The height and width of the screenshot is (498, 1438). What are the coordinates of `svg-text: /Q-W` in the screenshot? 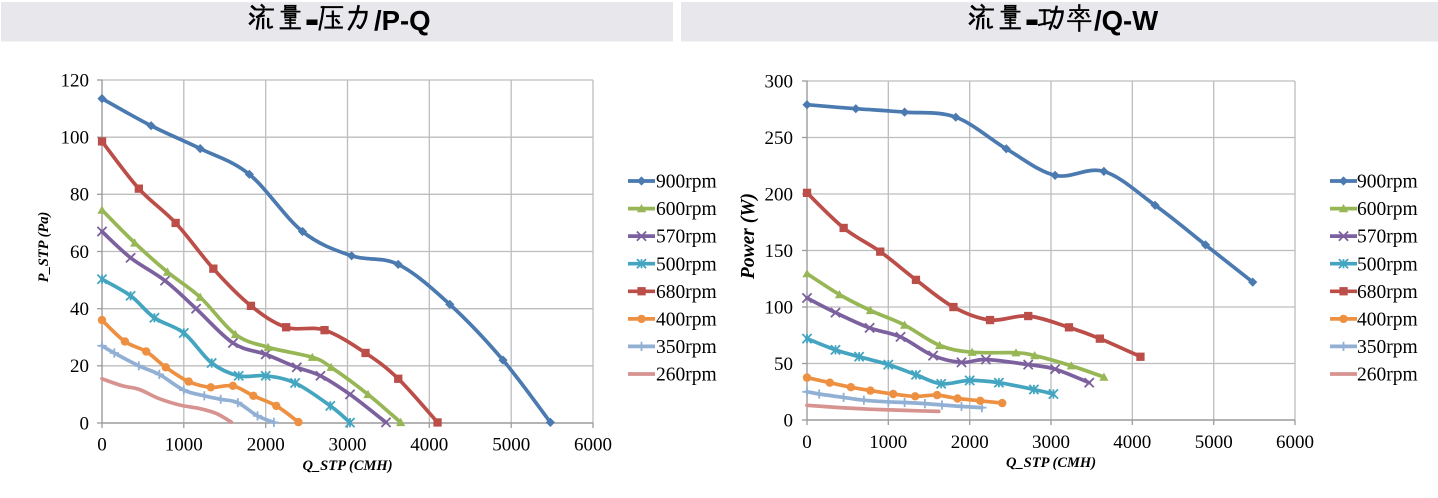 It's located at (1126, 20).